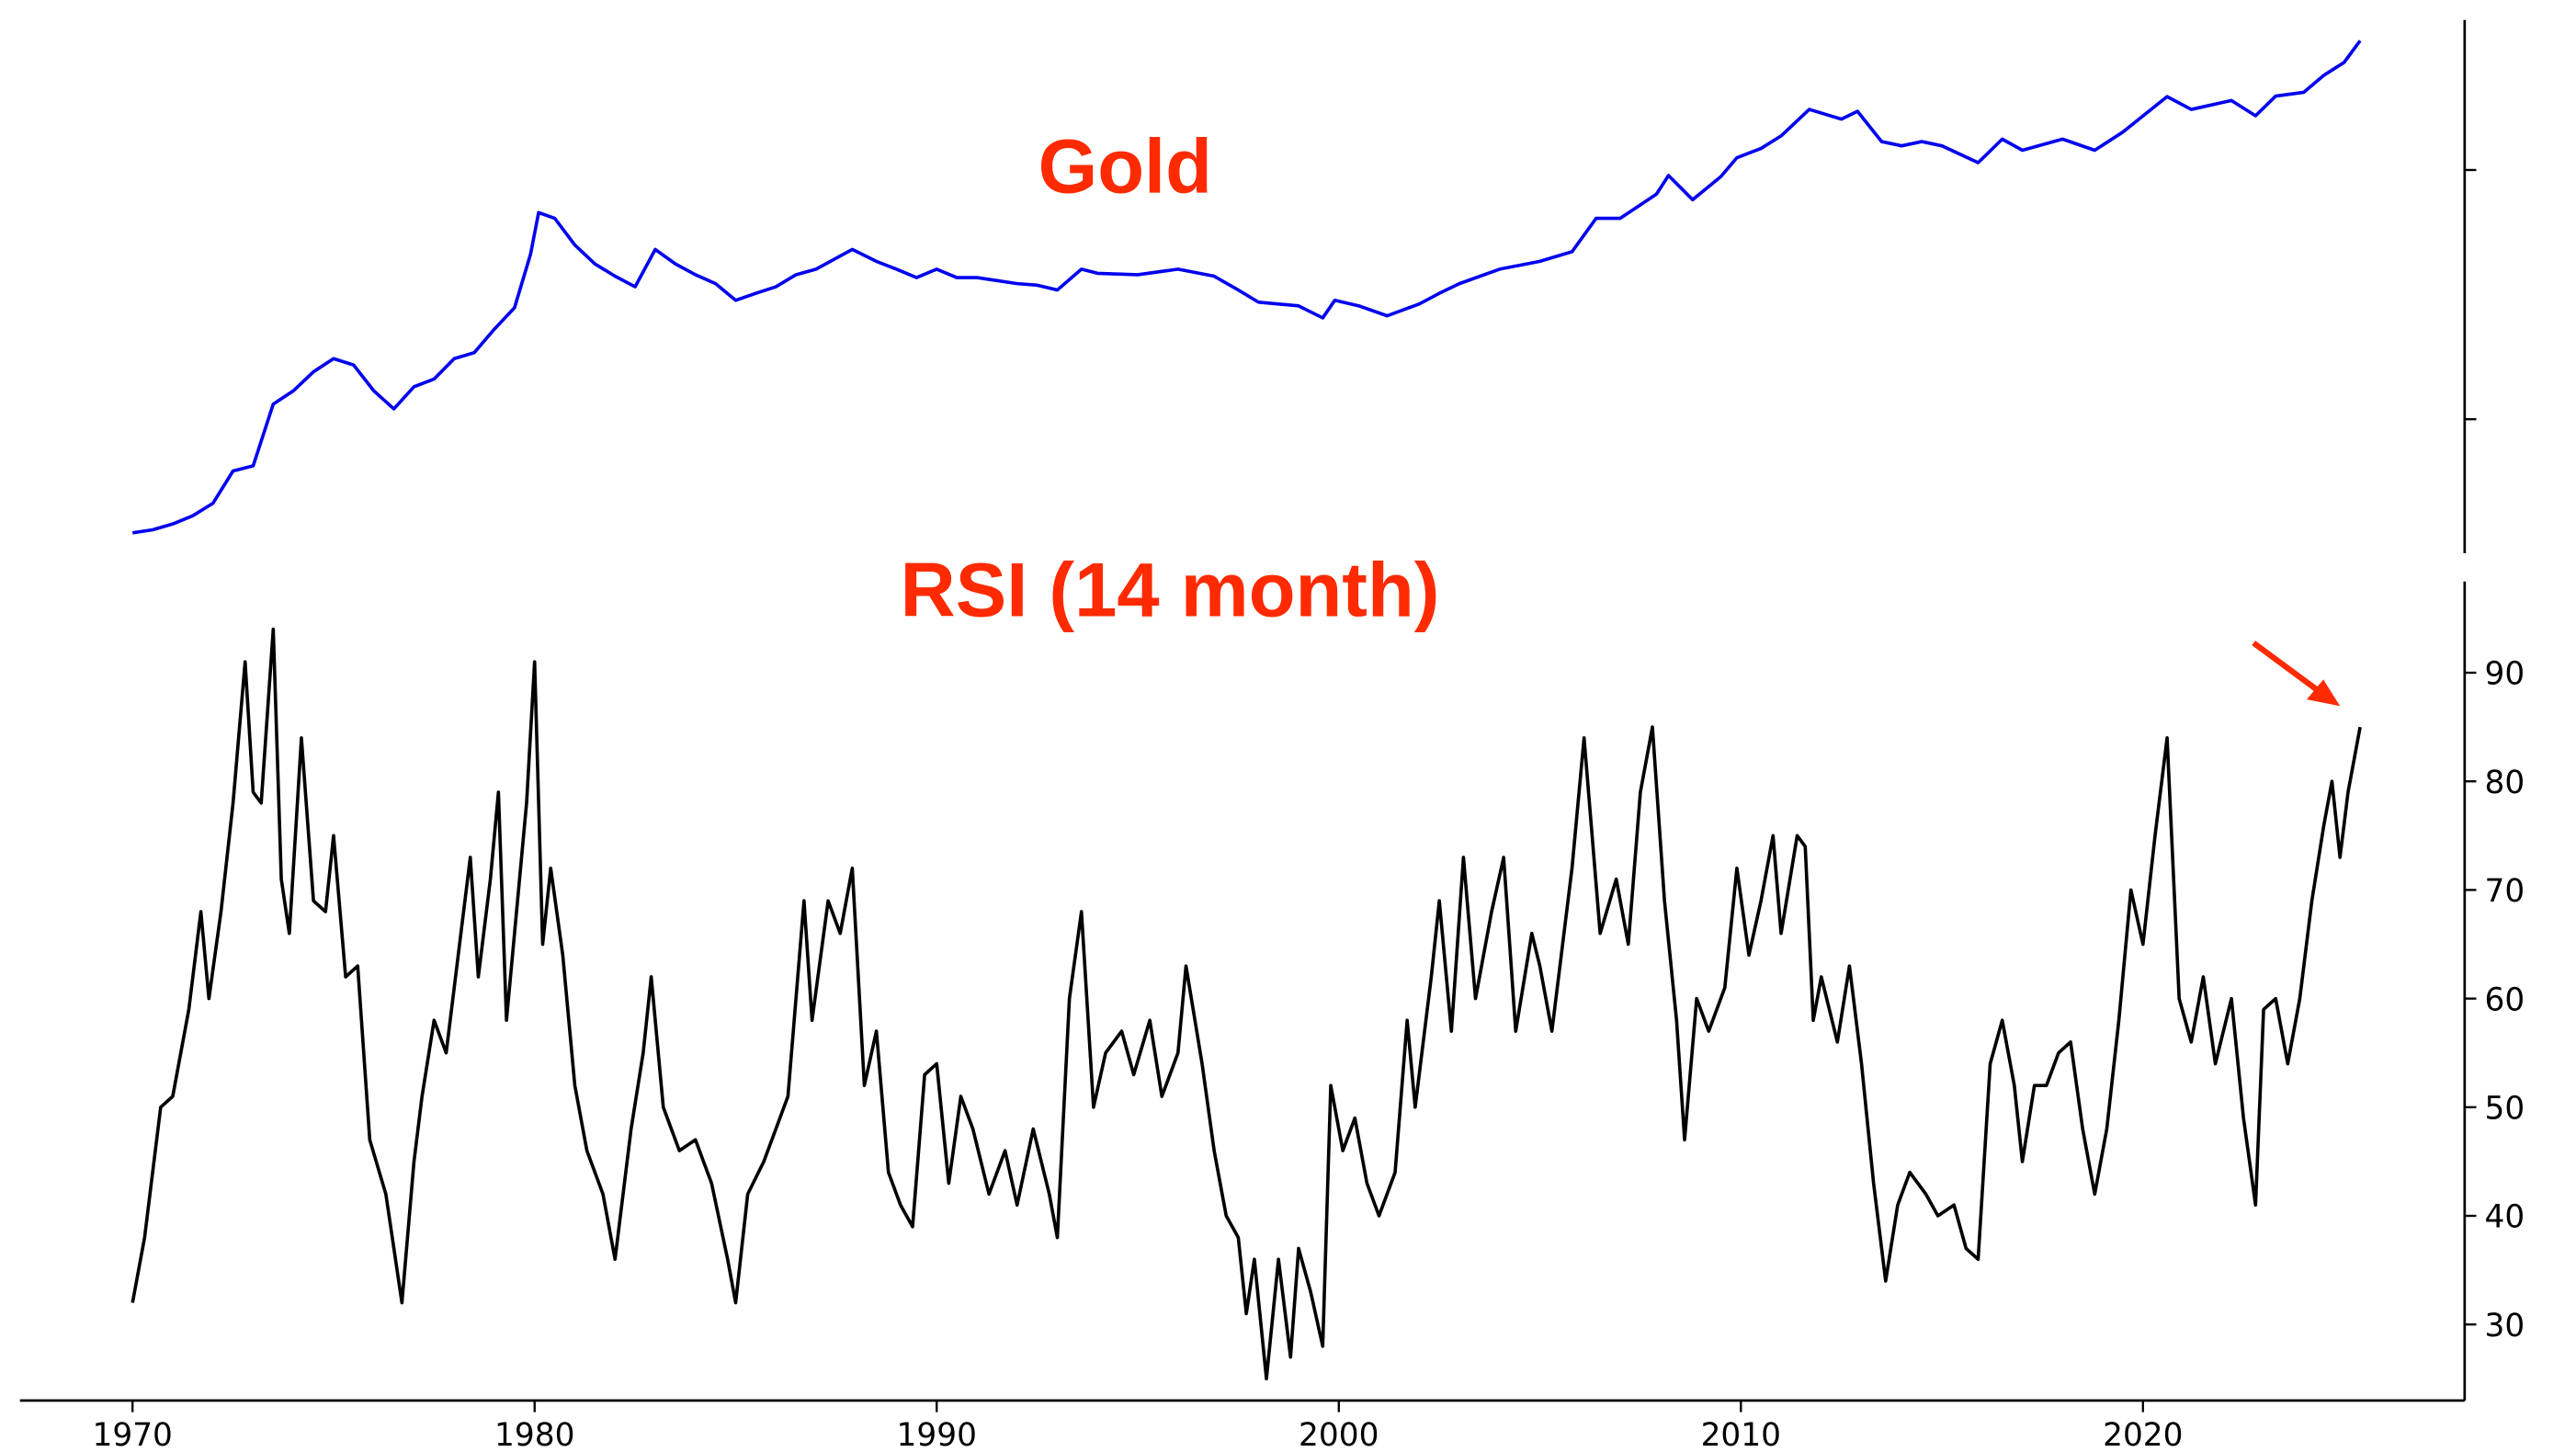  What do you see at coordinates (2505, 783) in the screenshot?
I see `y-tick-label: 80` at bounding box center [2505, 783].